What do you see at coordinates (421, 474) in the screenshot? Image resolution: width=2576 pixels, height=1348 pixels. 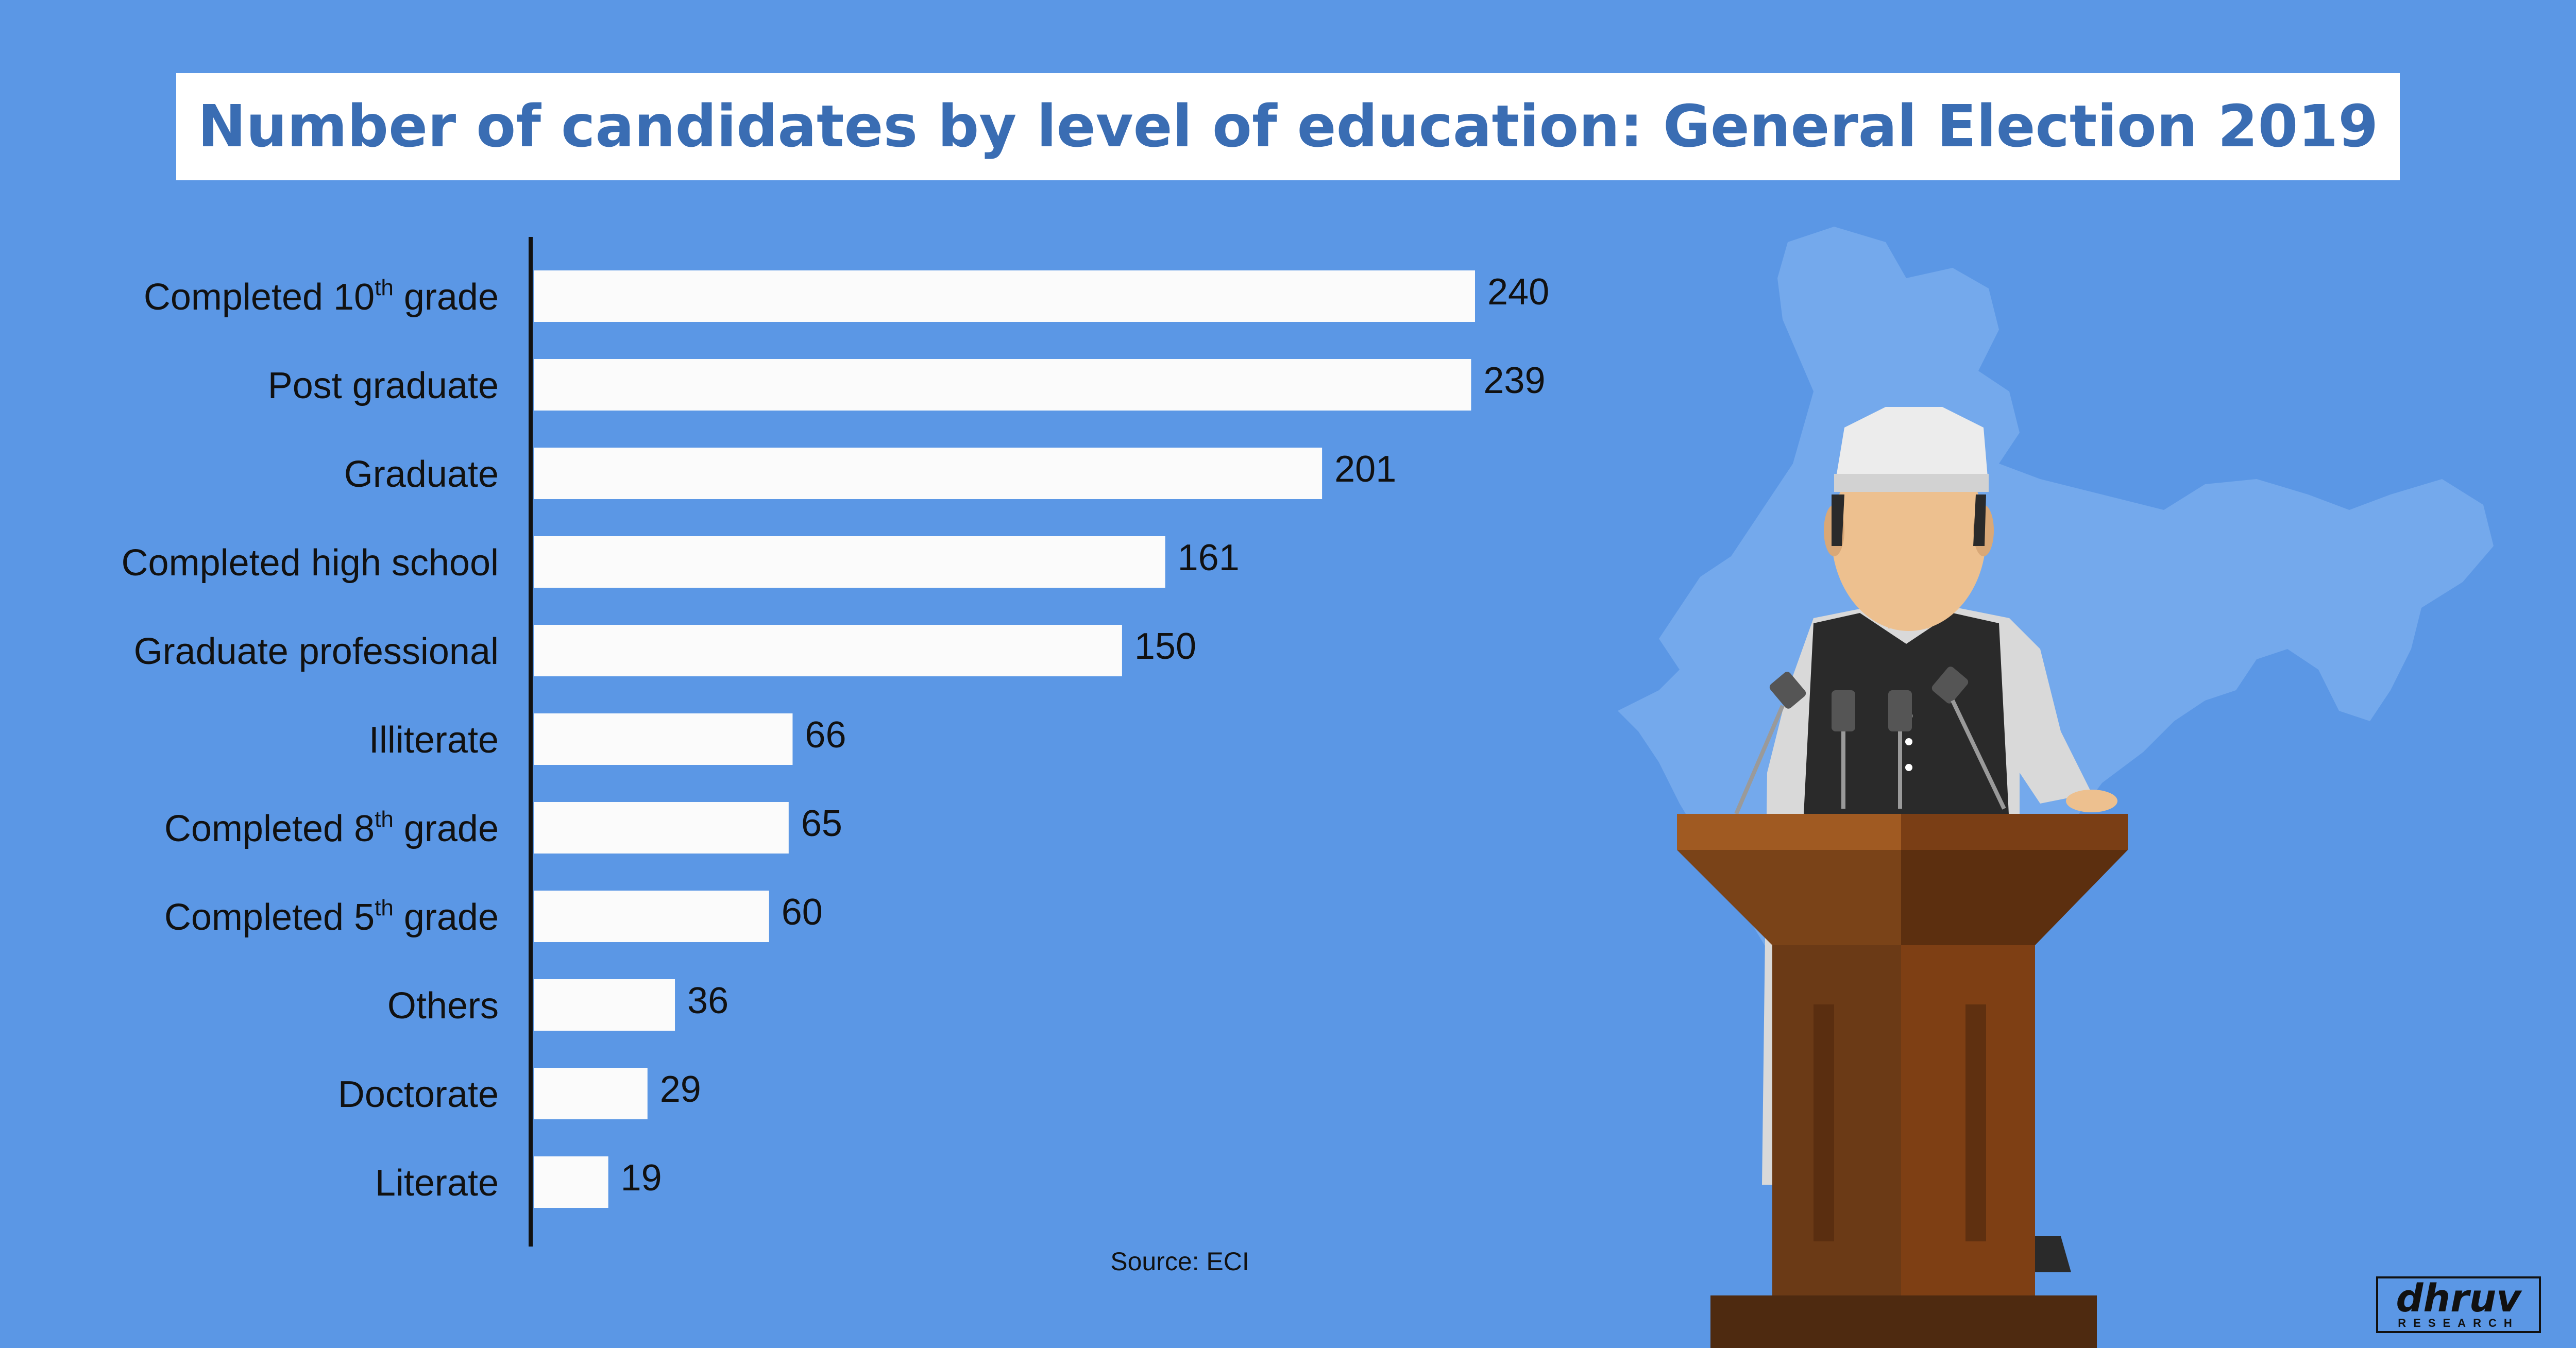 I see `category-label: Graduate` at bounding box center [421, 474].